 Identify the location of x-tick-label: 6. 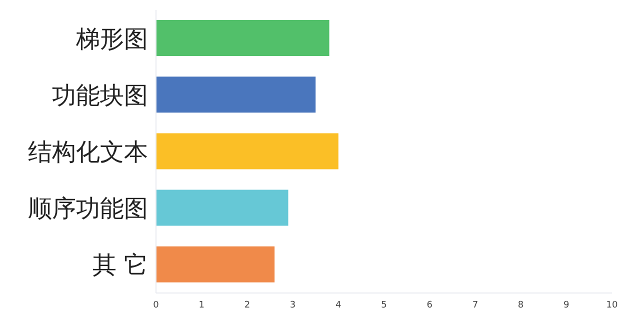
(429, 305).